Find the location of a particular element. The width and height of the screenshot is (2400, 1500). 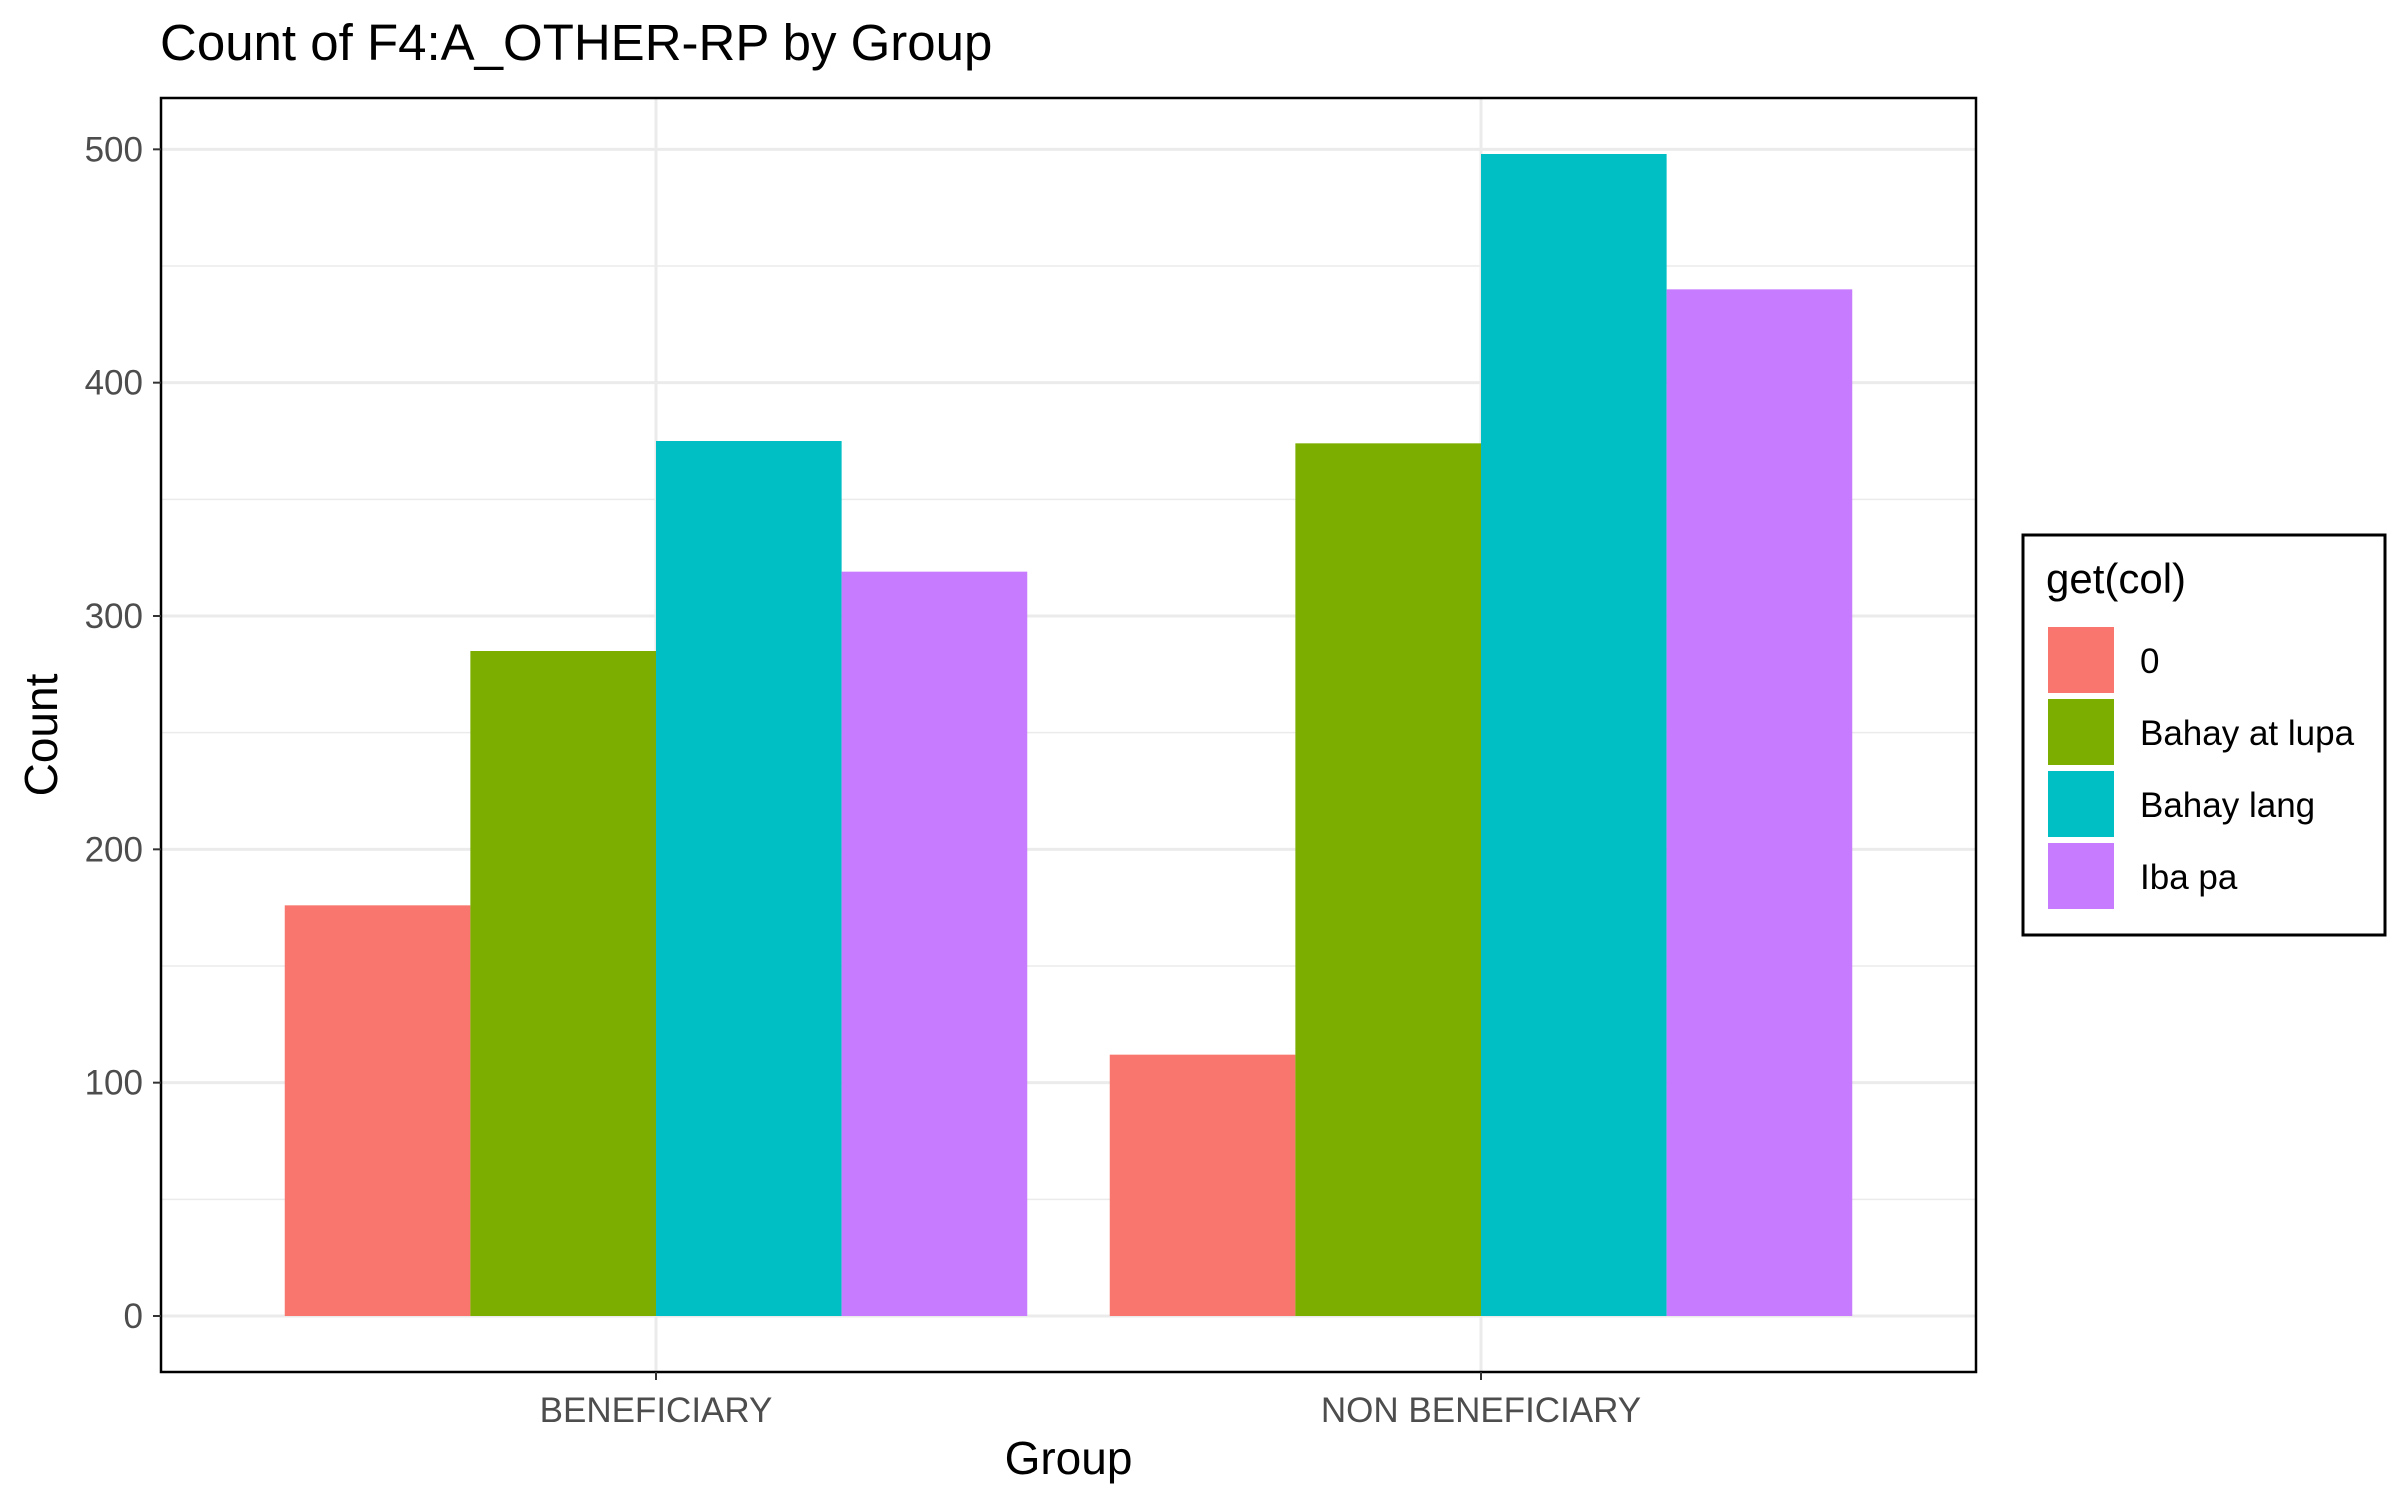

y-axis-ticks: 0 100 200 300 400 500 is located at coordinates (123, 733).